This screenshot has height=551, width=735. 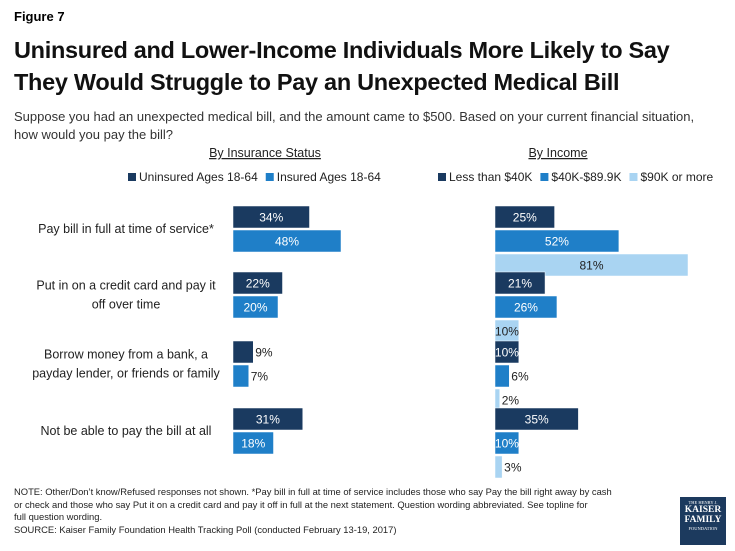 What do you see at coordinates (264, 353) in the screenshot?
I see `data-label-by-insurance-status-uninsured-ages-18-64-3: 9%` at bounding box center [264, 353].